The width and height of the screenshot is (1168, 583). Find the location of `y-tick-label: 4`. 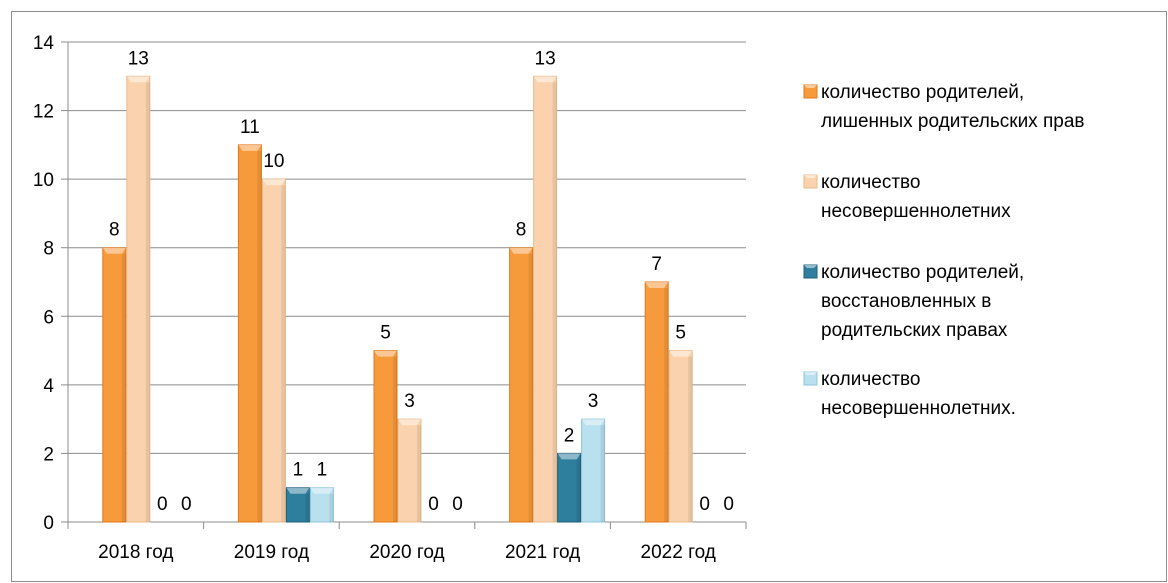

y-tick-label: 4 is located at coordinates (48, 386).